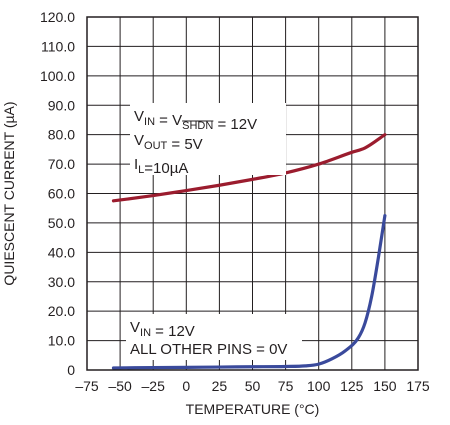  Describe the element at coordinates (57, 76) in the screenshot. I see `y-tick-label: 100.0` at that location.